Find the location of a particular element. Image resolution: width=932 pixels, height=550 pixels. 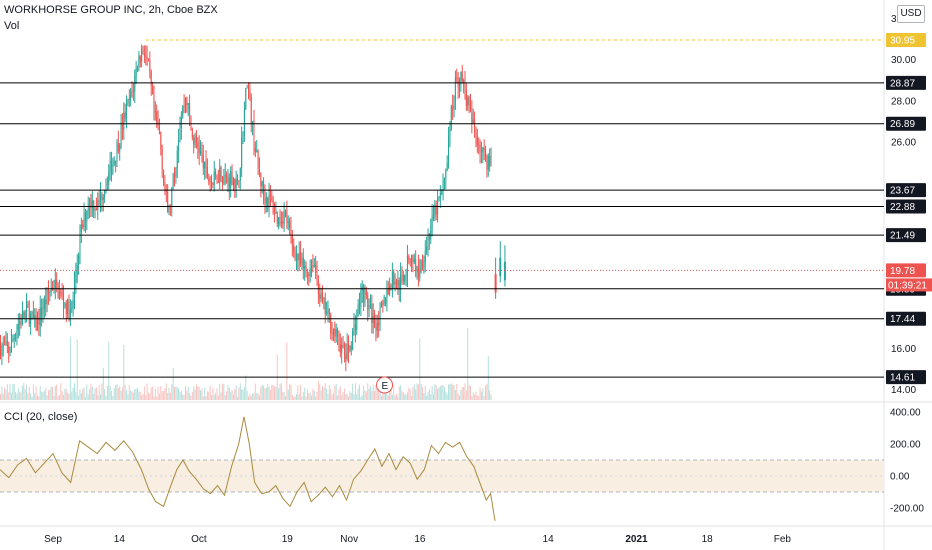

cci-label: CCI (20, close) is located at coordinates (41, 417).